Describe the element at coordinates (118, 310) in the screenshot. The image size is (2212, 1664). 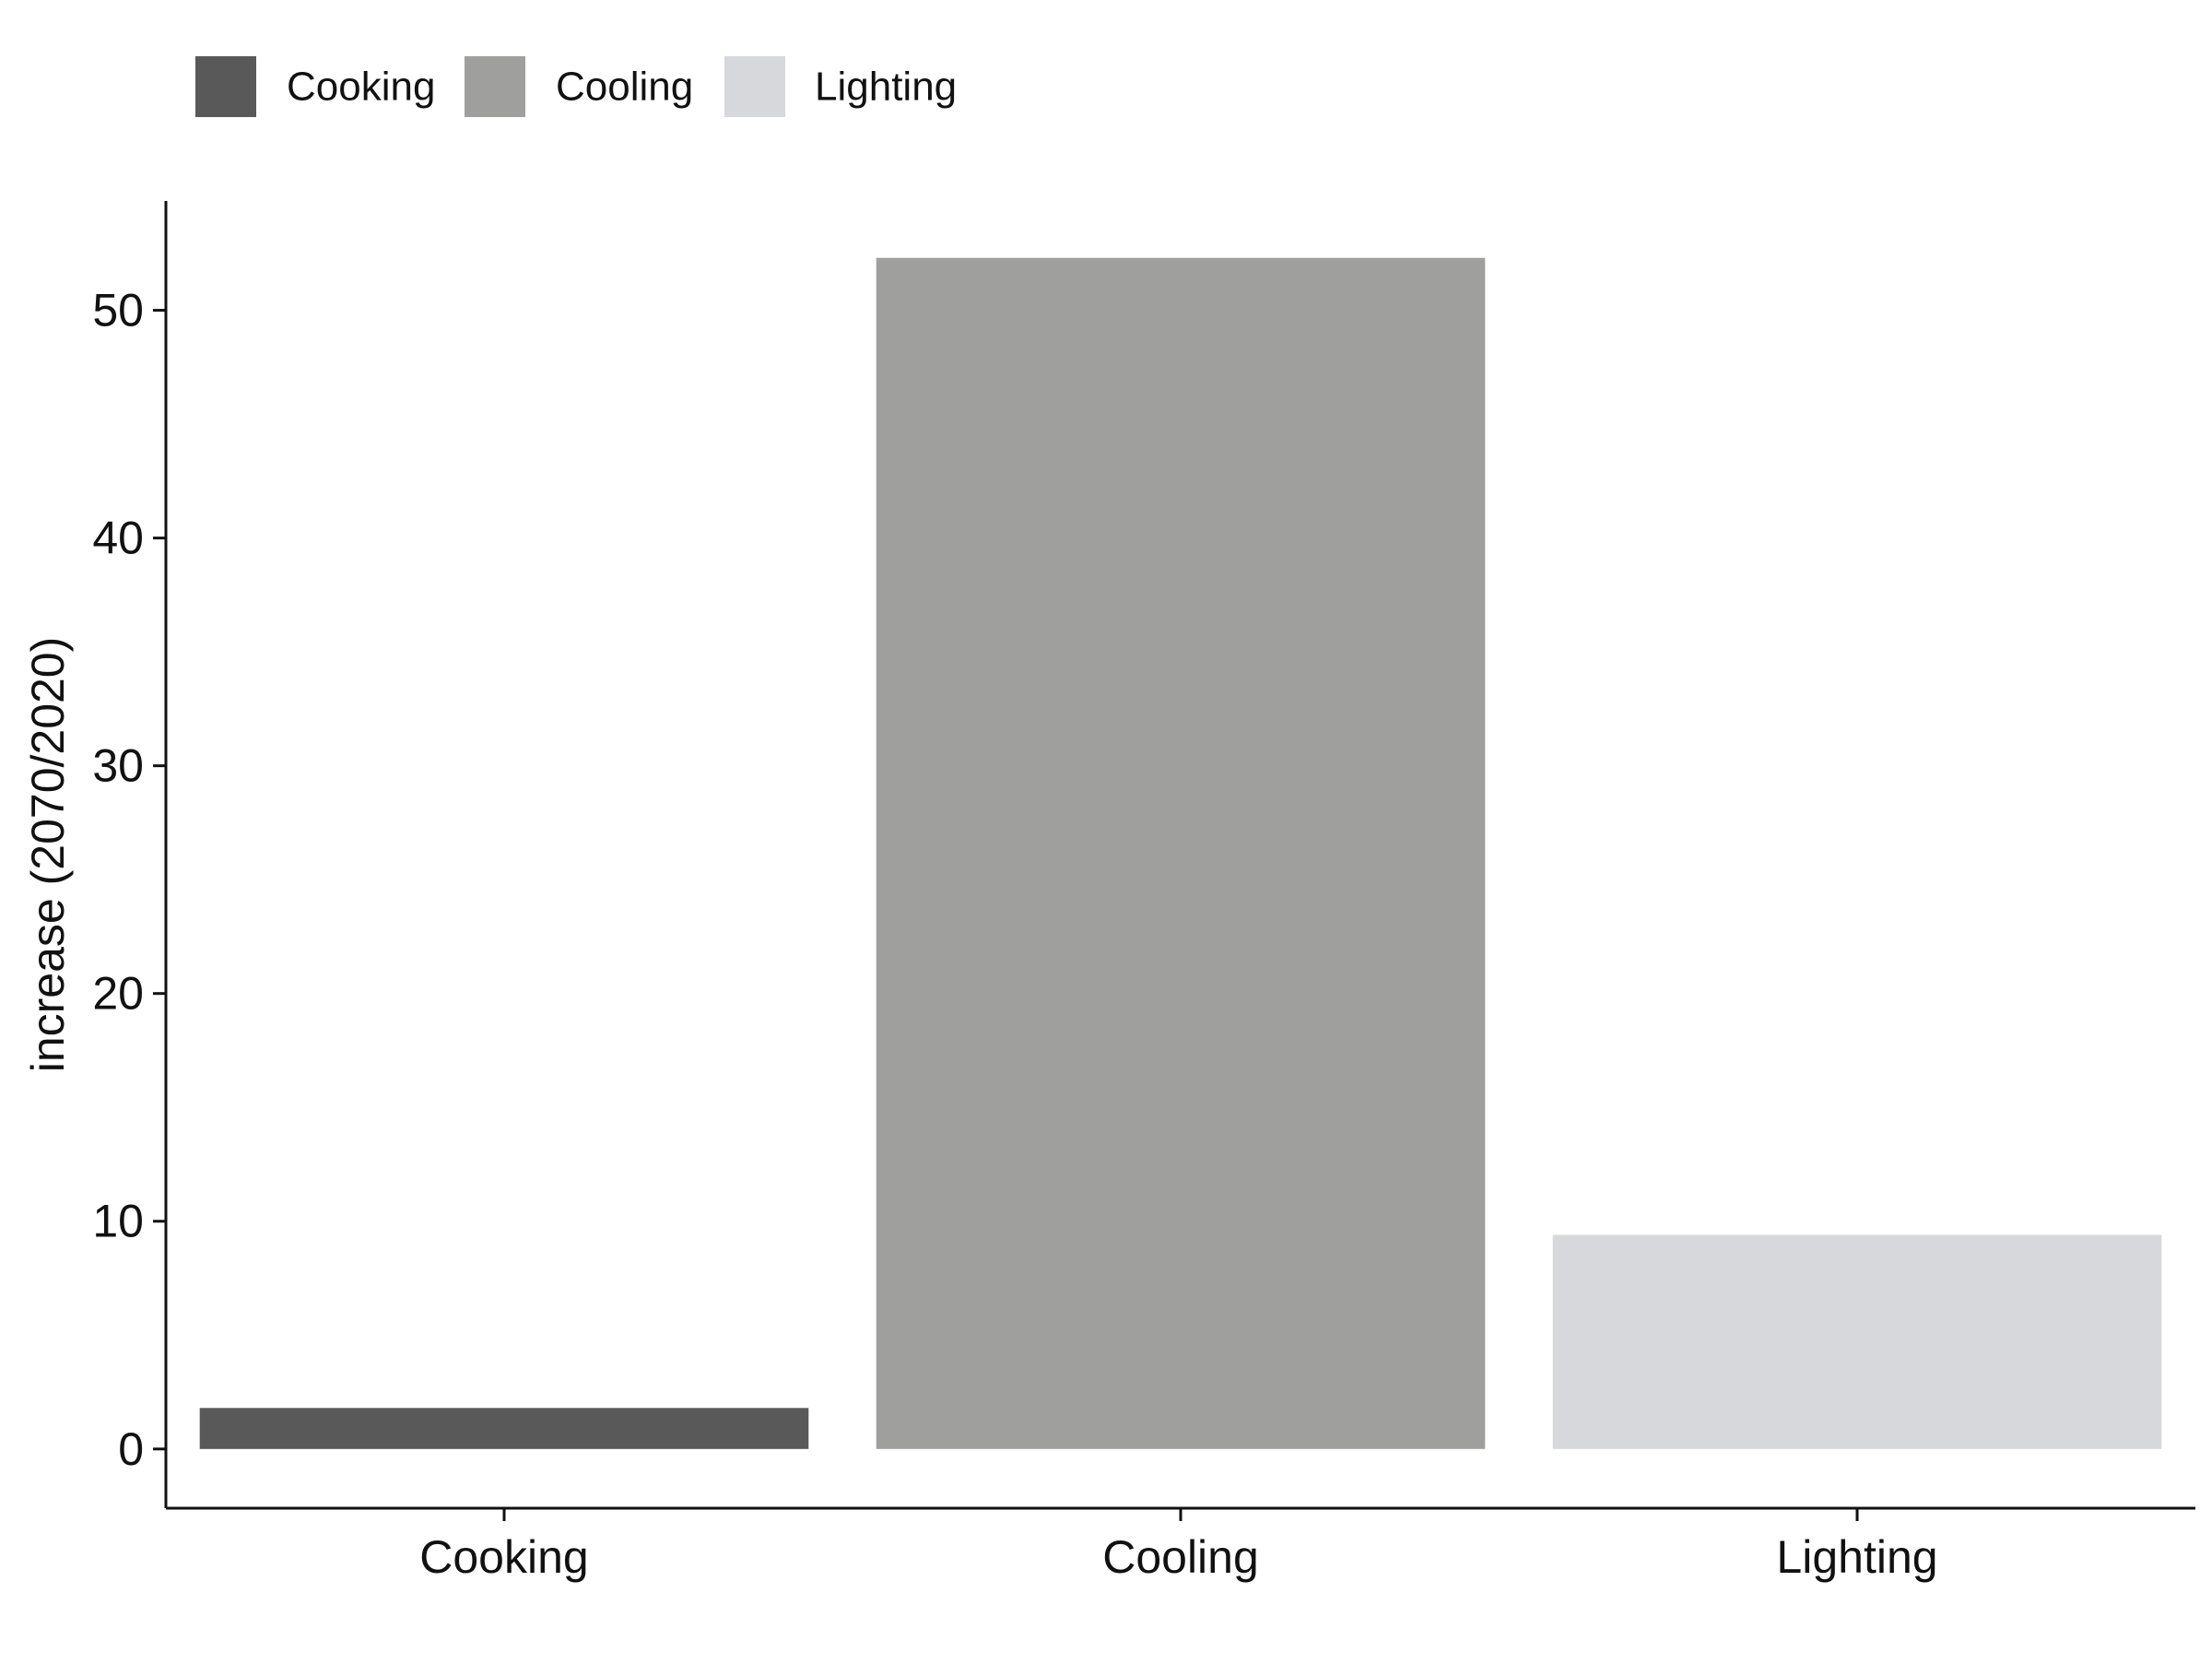
I see `y-tick-label: 50` at that location.